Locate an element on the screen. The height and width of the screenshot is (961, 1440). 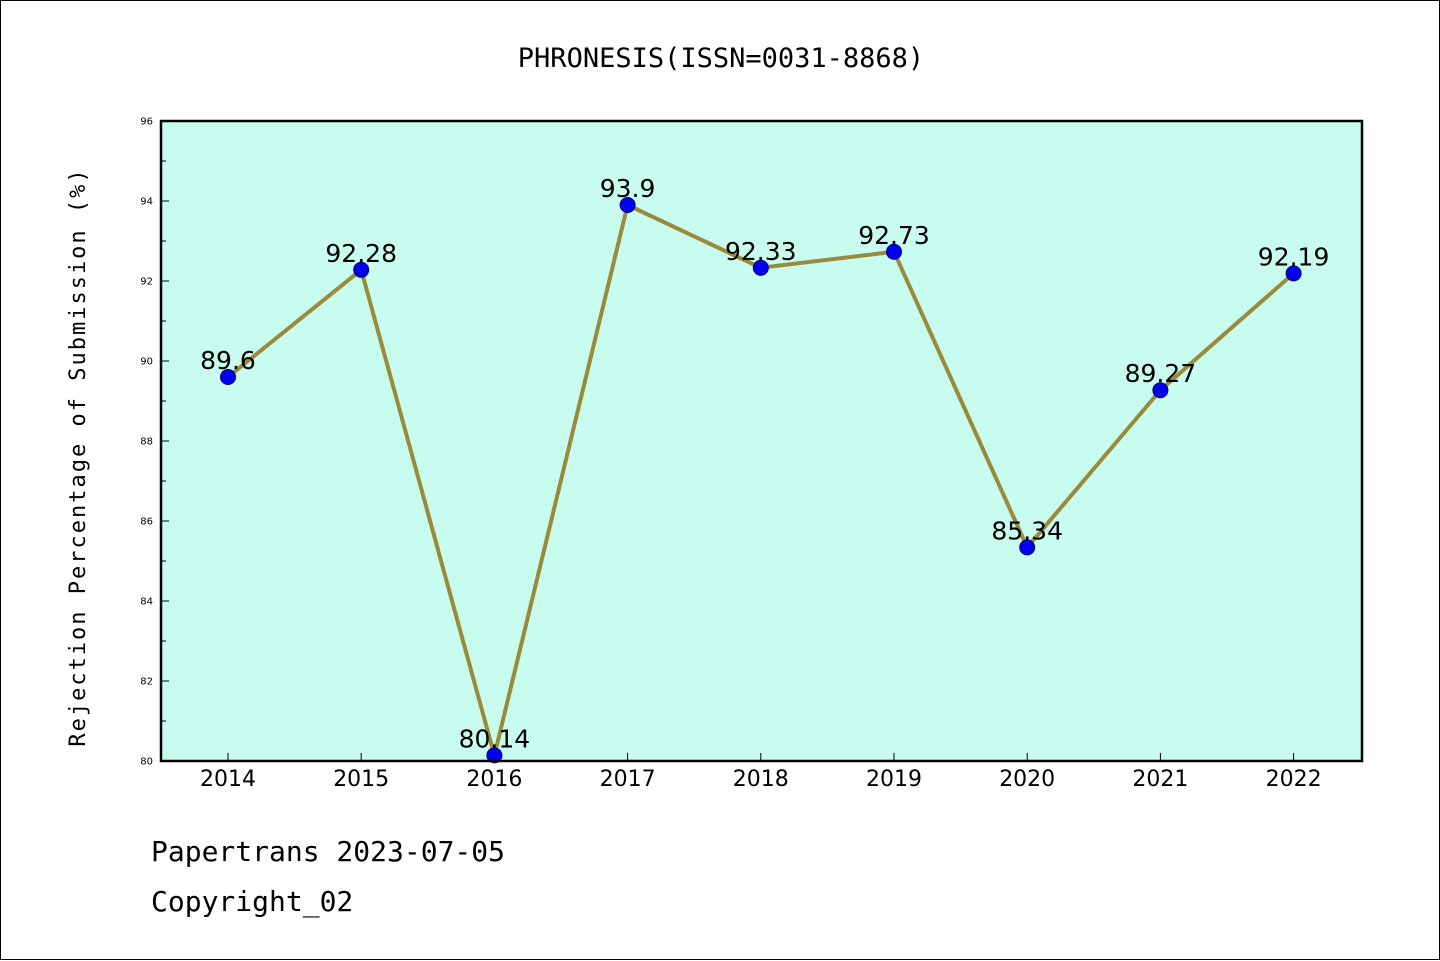
y-tick-label: 88 is located at coordinates (146, 442).